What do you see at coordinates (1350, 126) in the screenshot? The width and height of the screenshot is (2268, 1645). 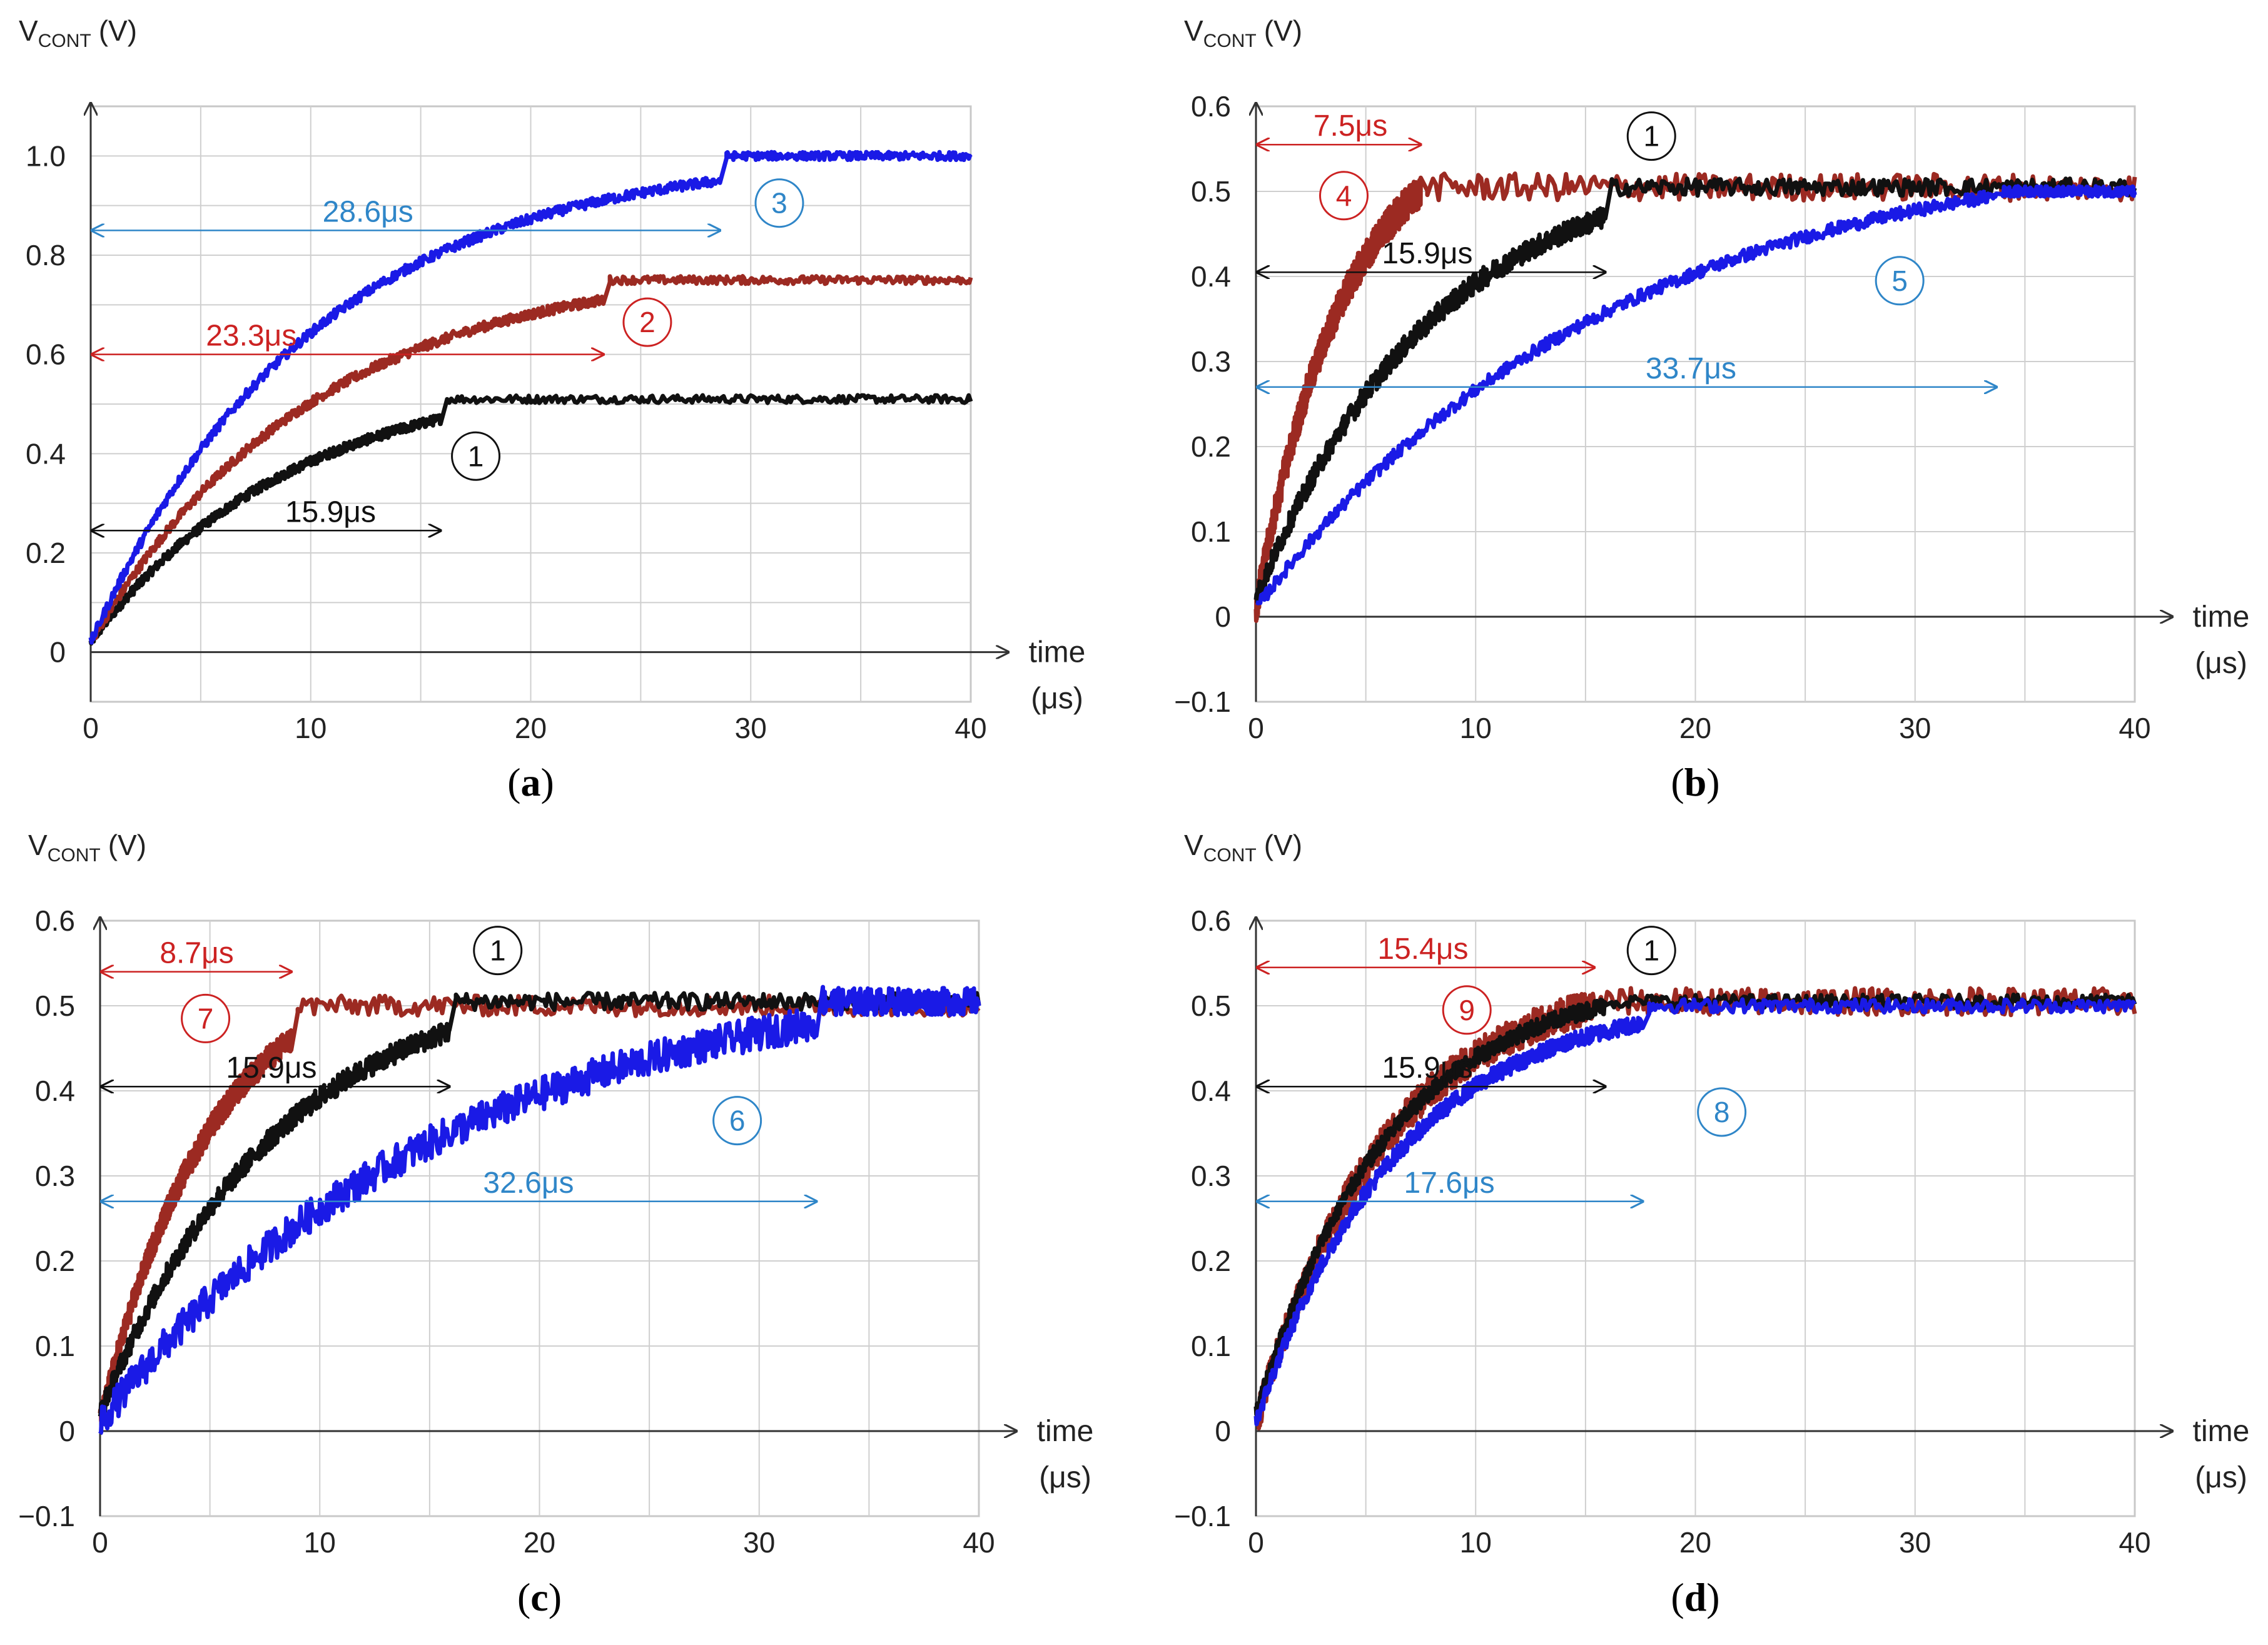 I see `duration-label: 7.5μs` at bounding box center [1350, 126].